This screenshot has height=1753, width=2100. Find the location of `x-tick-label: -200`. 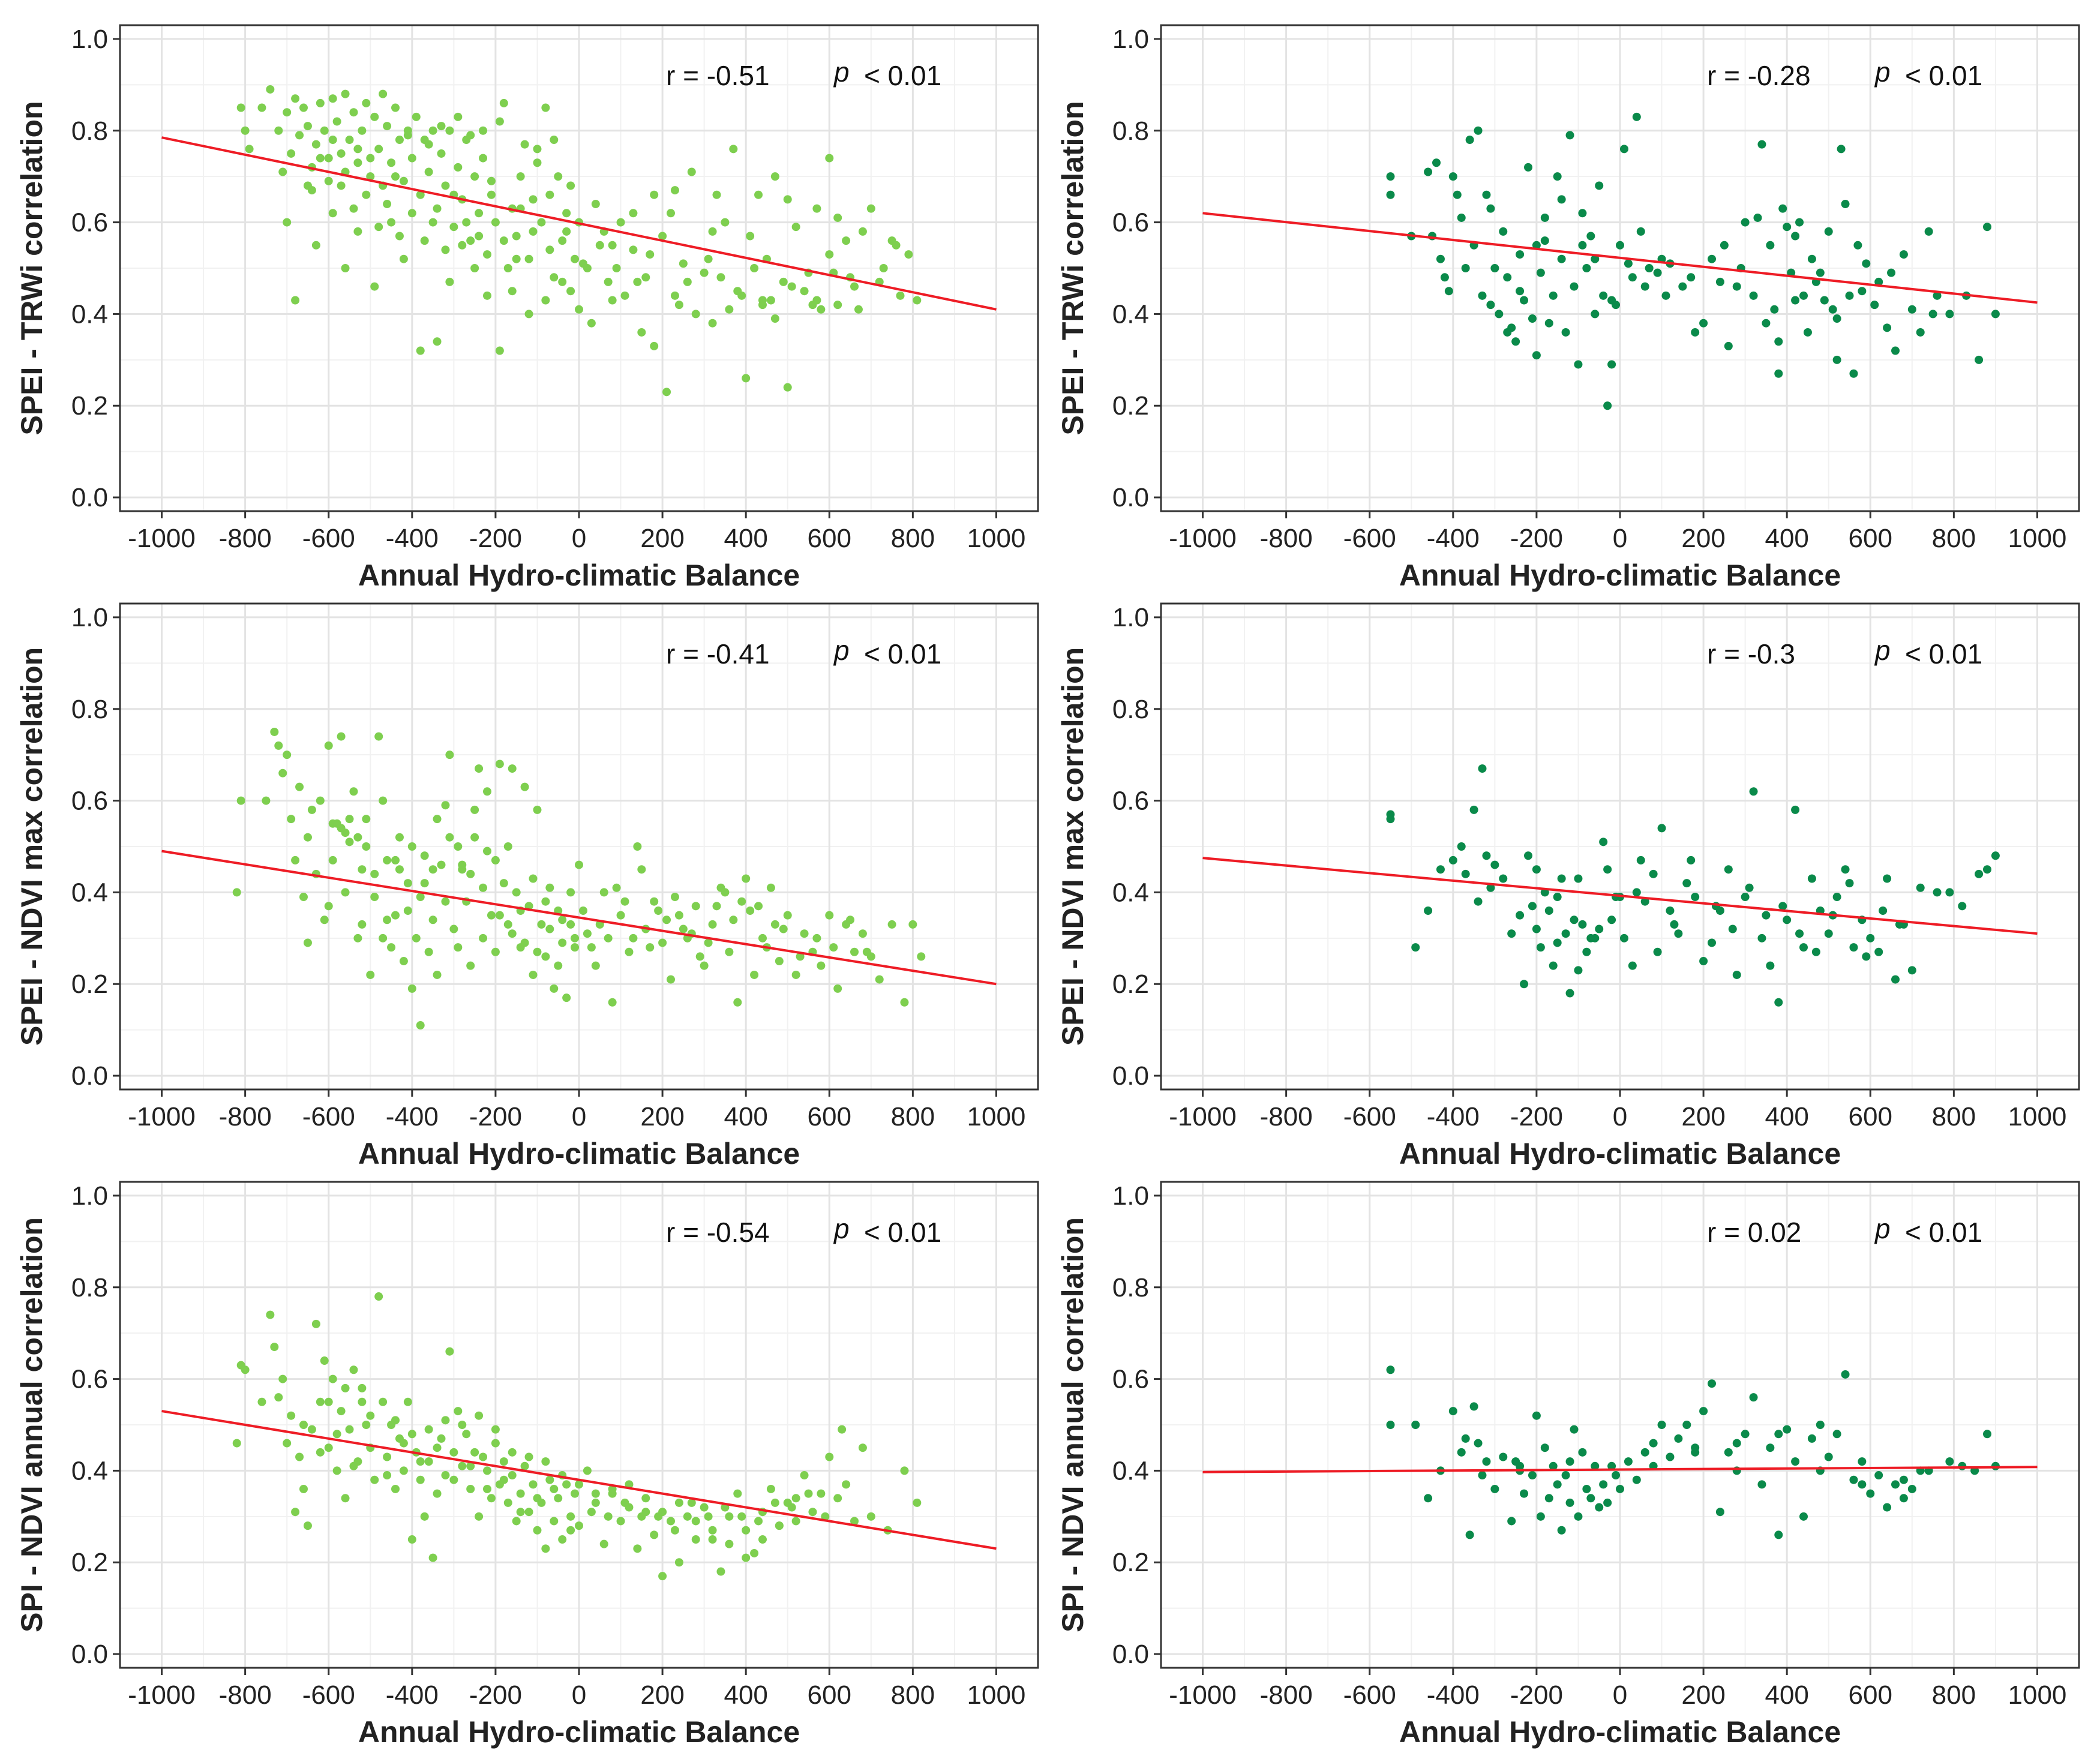

x-tick-label: -200 is located at coordinates (495, 1116).